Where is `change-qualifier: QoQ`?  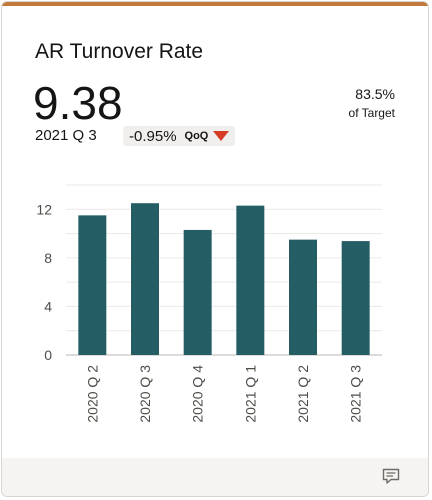
change-qualifier: QoQ is located at coordinates (196, 136).